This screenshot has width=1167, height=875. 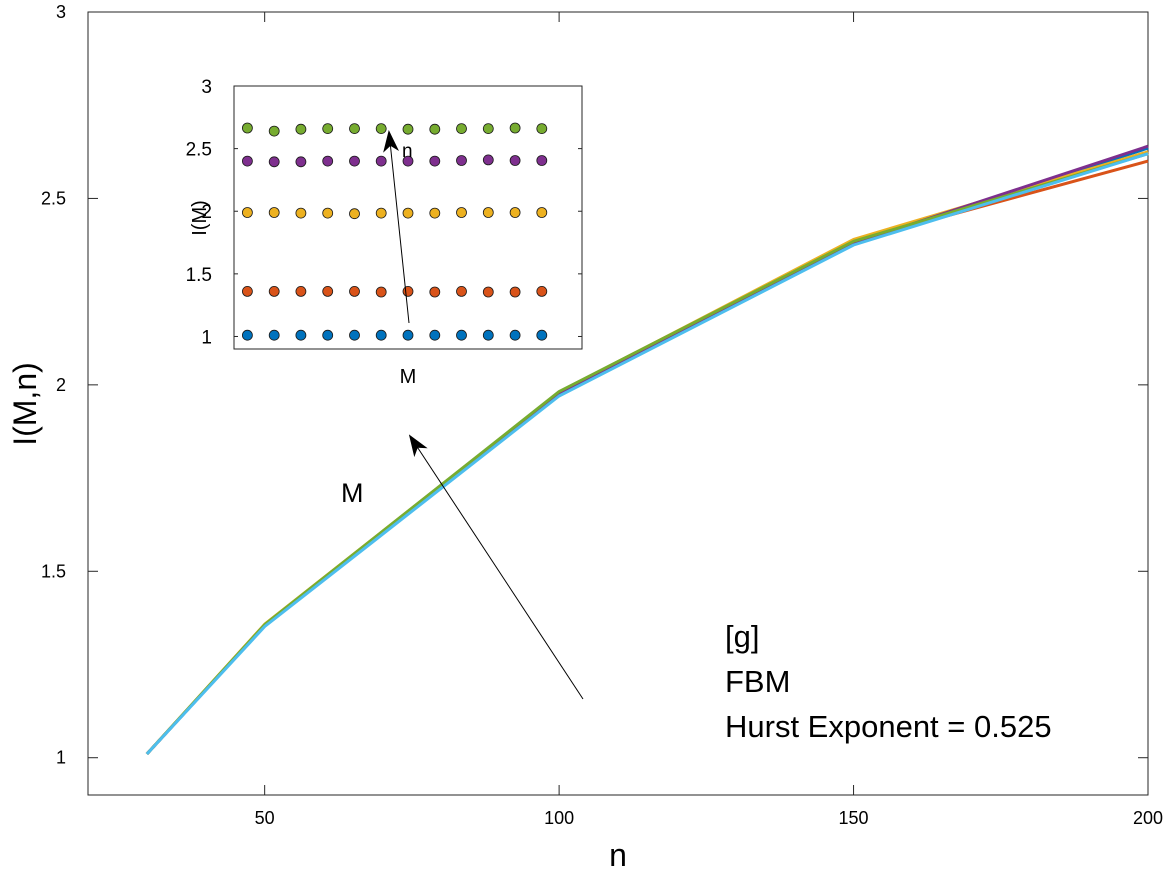 I want to click on inset-point-s4-m4, so click(x=328, y=161).